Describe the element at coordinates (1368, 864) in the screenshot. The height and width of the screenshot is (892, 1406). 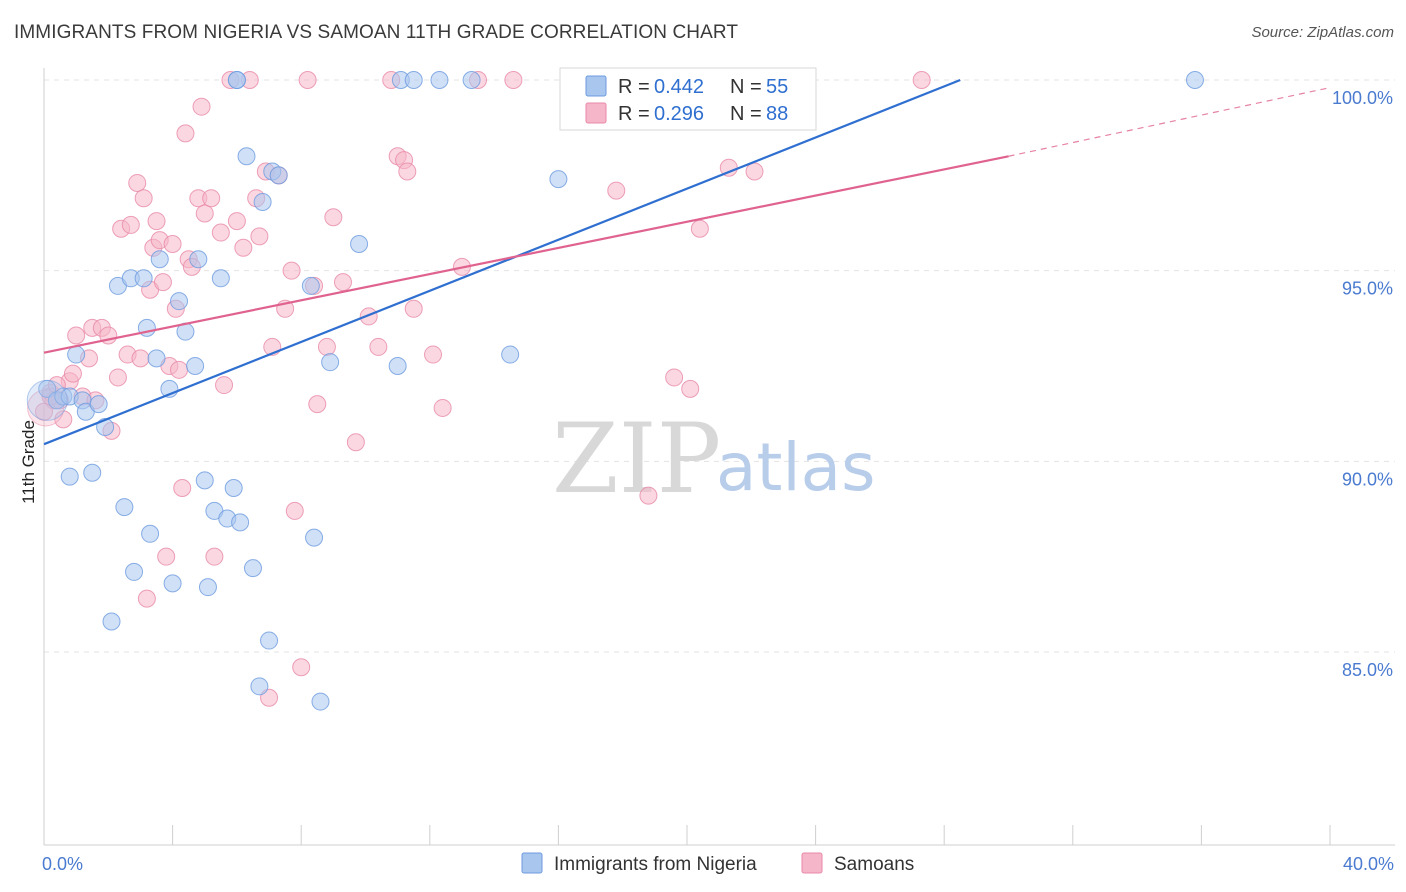
I see `x-tick-label-1: 40.0%` at that location.